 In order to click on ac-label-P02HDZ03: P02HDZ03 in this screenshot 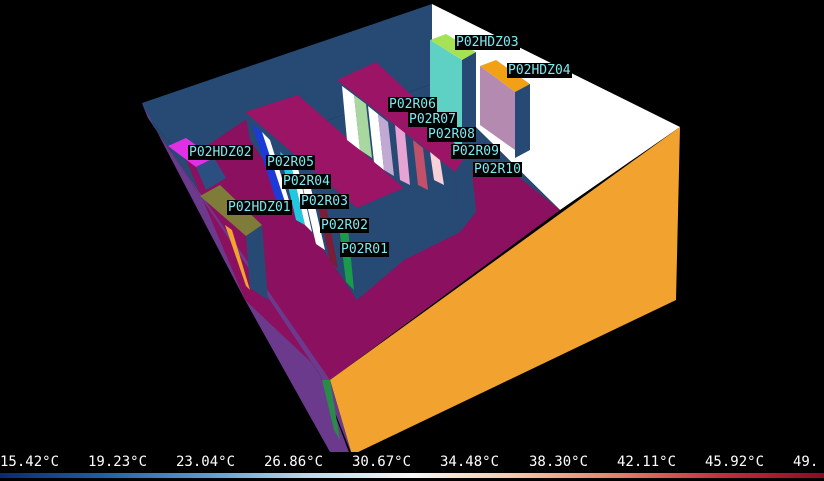, I will do `click(487, 42)`.